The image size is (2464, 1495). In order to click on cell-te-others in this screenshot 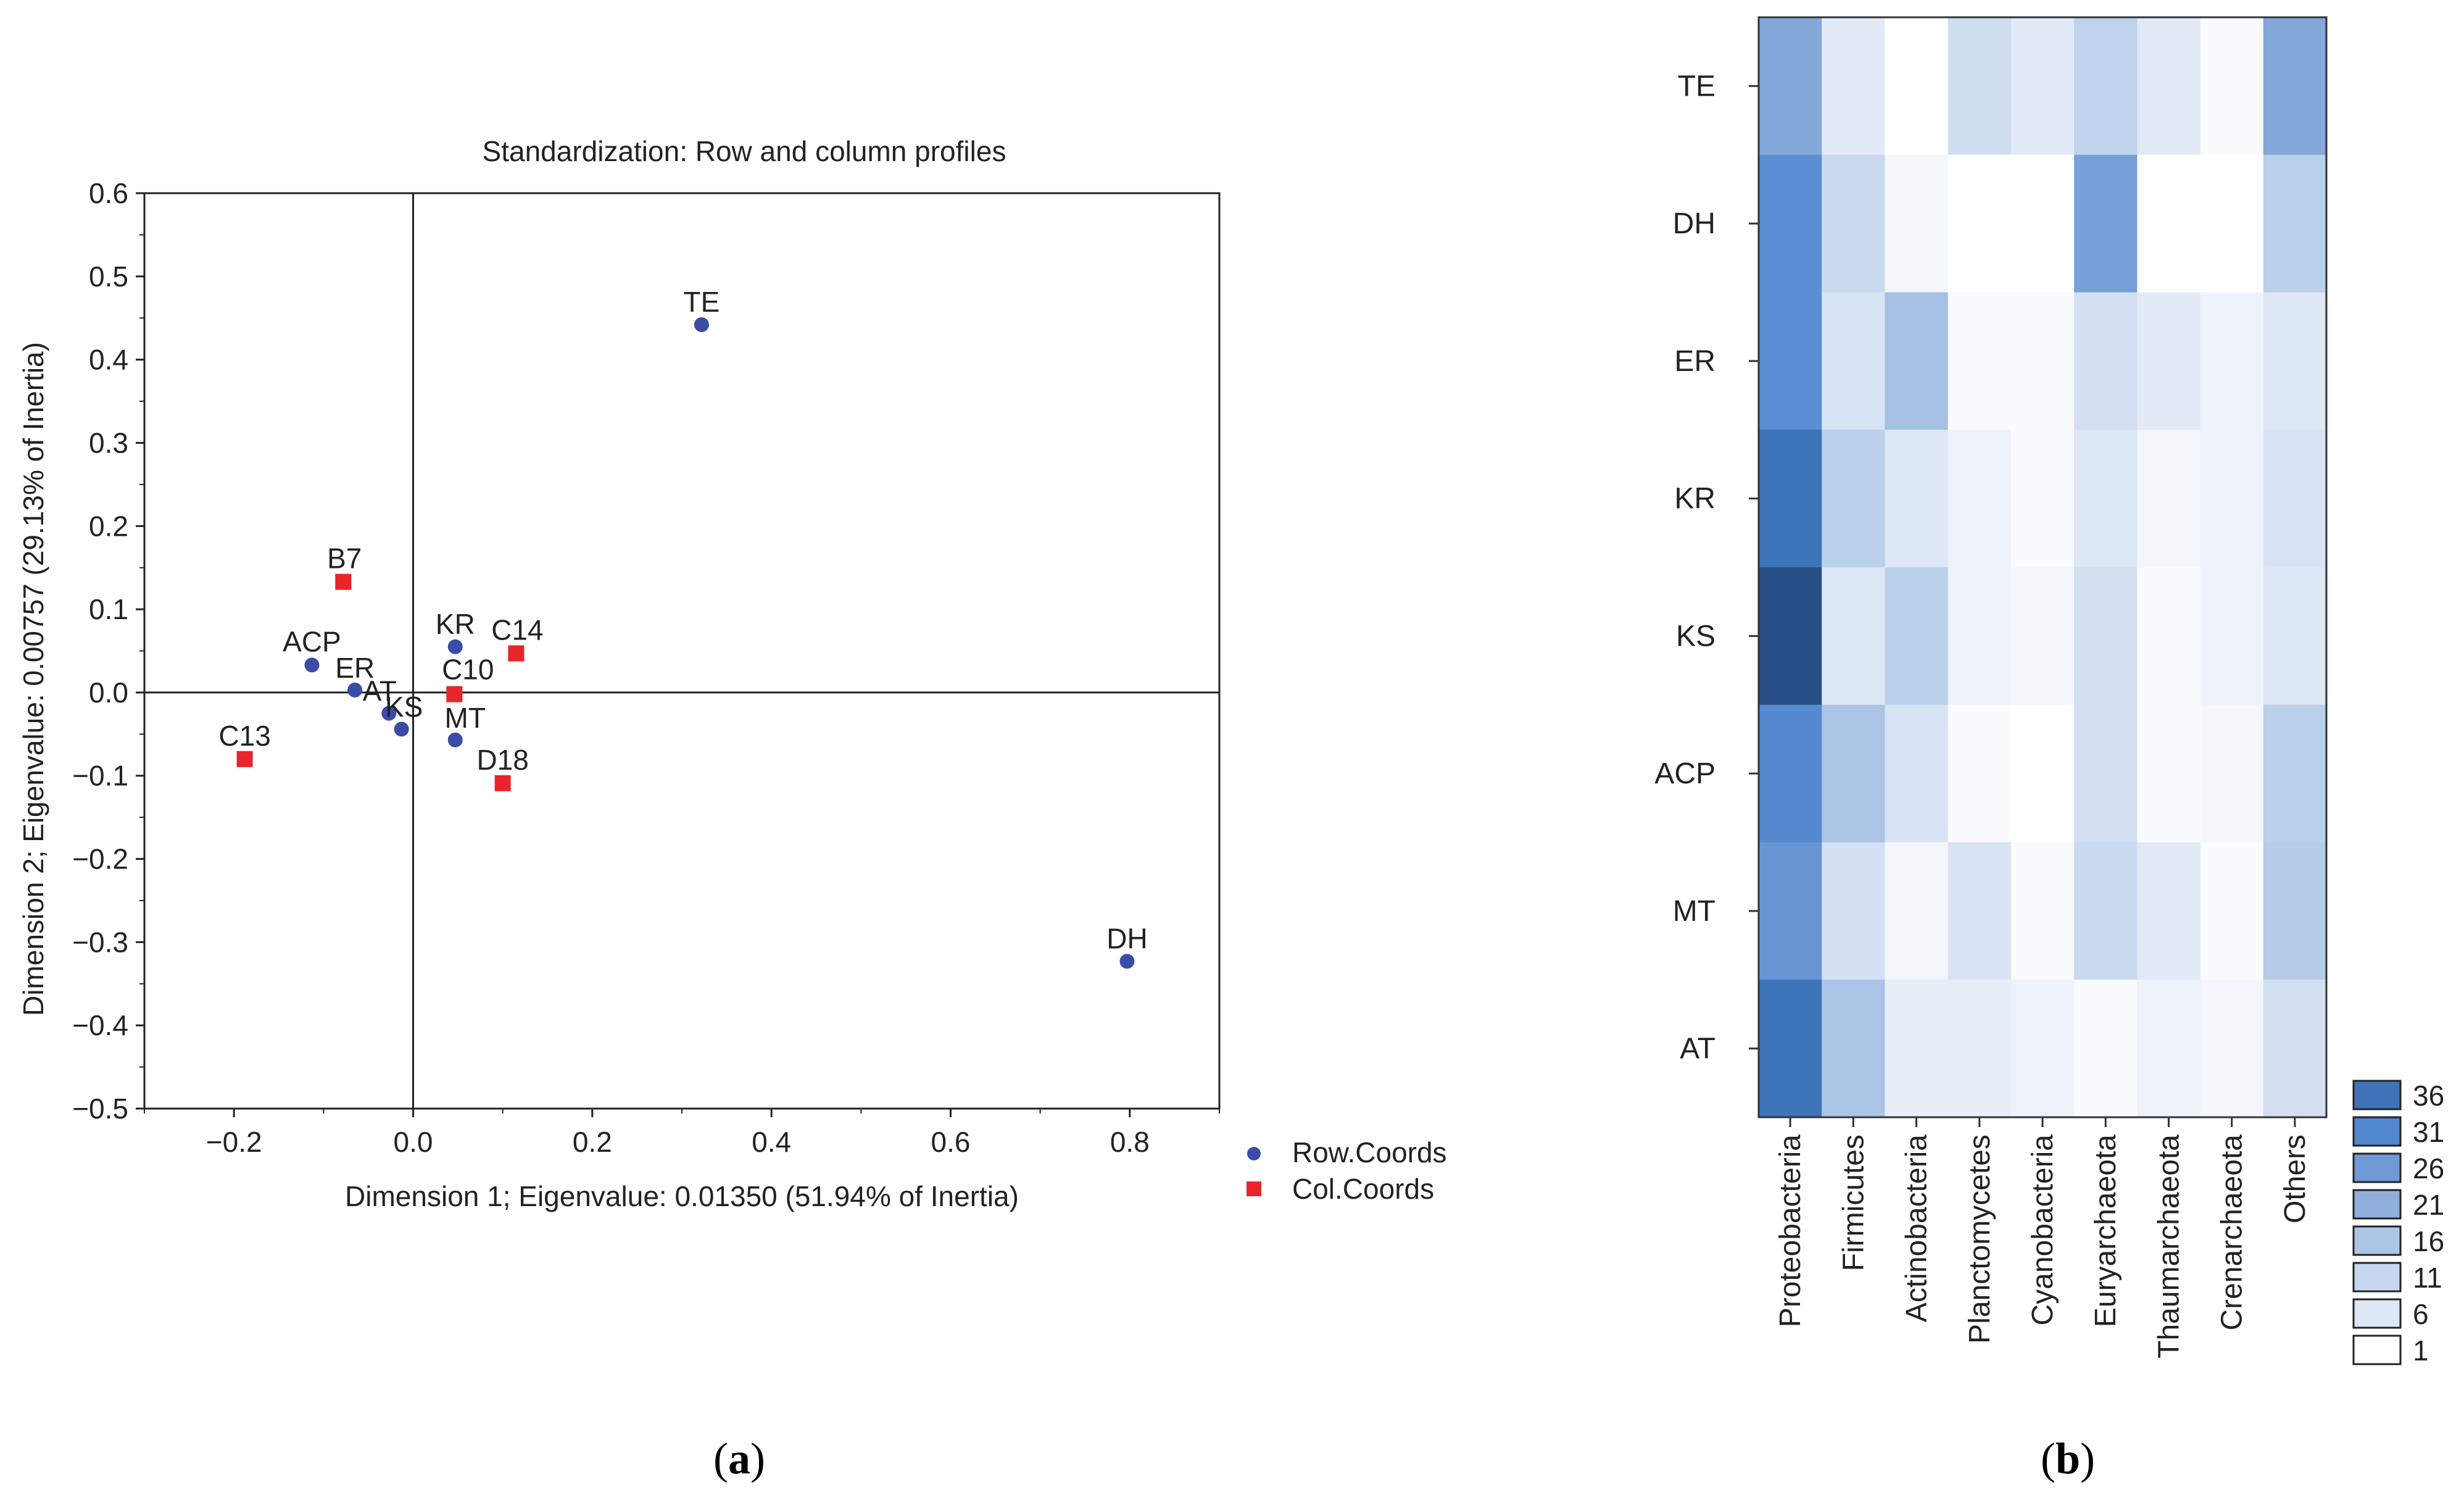, I will do `click(2295, 87)`.